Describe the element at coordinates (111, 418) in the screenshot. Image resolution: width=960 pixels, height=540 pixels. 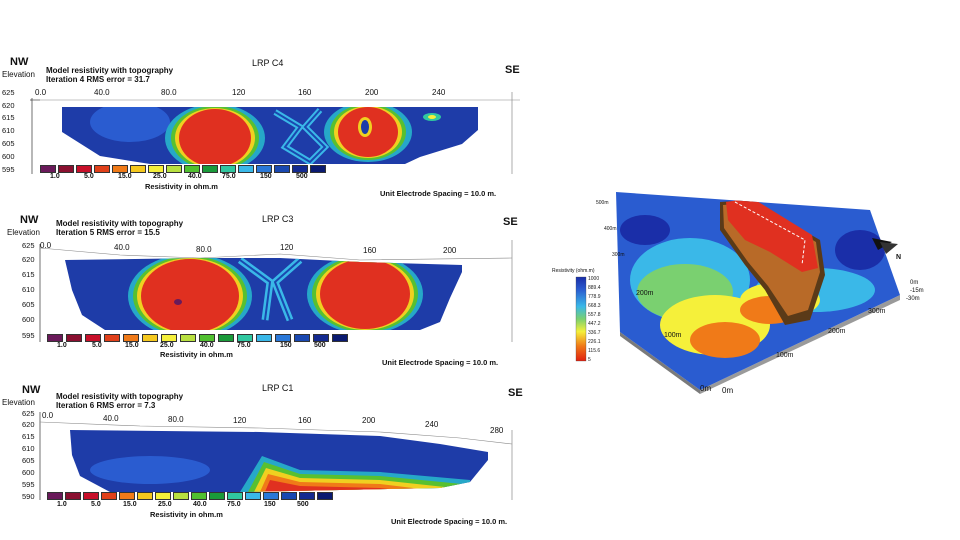
I see `x-tick: 40.0` at that location.